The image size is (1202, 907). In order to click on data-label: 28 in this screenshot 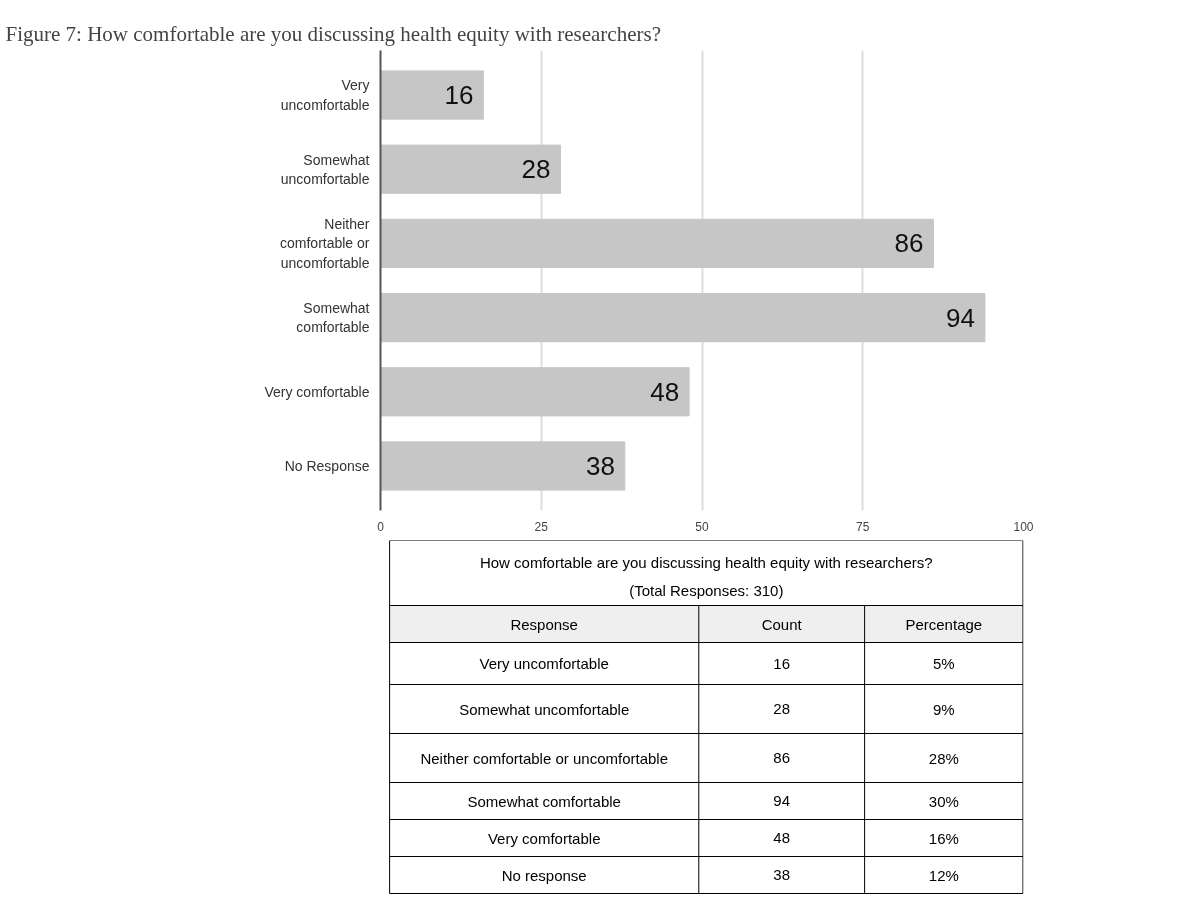, I will do `click(536, 169)`.